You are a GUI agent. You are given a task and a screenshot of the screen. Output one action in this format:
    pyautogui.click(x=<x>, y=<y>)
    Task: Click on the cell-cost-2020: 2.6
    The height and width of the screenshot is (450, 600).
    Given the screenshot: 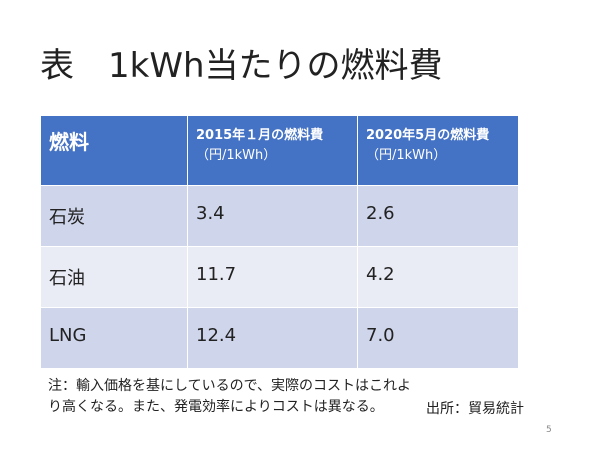 What is the action you would take?
    pyautogui.click(x=438, y=216)
    